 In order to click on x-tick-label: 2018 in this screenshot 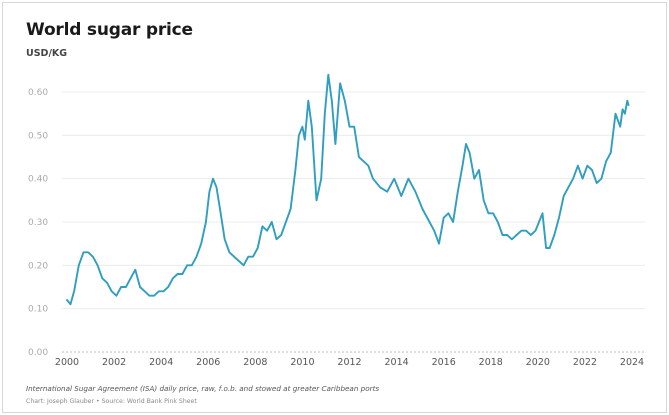, I will do `click(491, 362)`.